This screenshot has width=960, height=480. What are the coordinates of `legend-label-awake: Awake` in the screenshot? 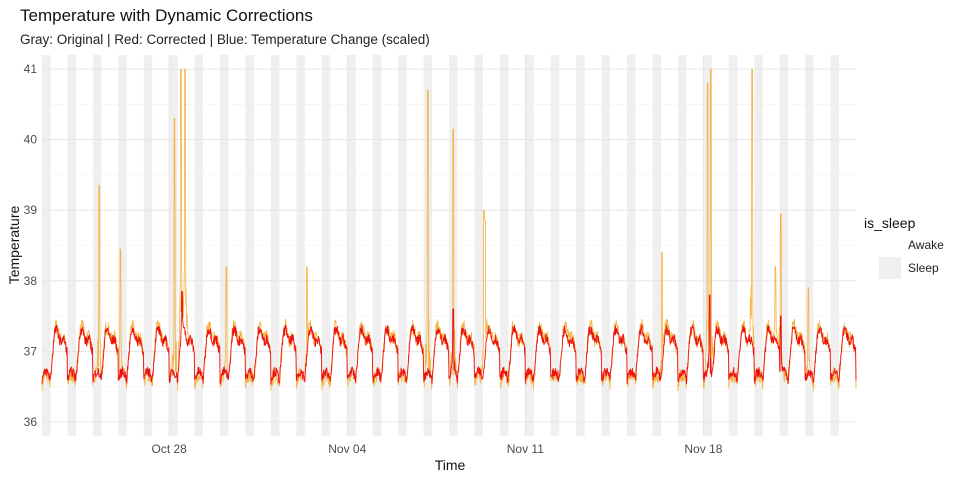 It's located at (926, 245).